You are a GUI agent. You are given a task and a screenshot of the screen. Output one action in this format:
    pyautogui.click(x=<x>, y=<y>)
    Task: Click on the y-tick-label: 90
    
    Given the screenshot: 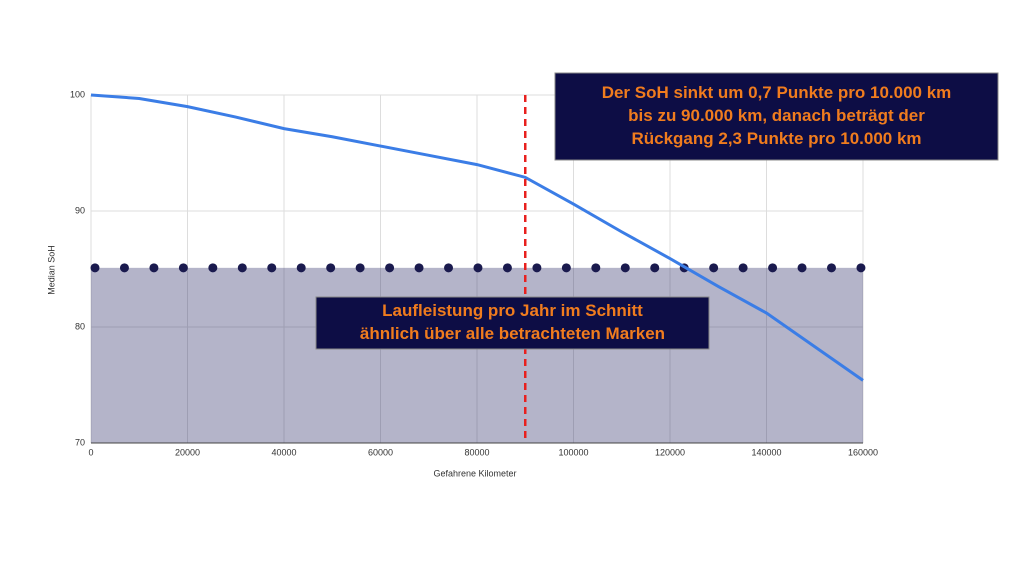 What is the action you would take?
    pyautogui.click(x=80, y=210)
    